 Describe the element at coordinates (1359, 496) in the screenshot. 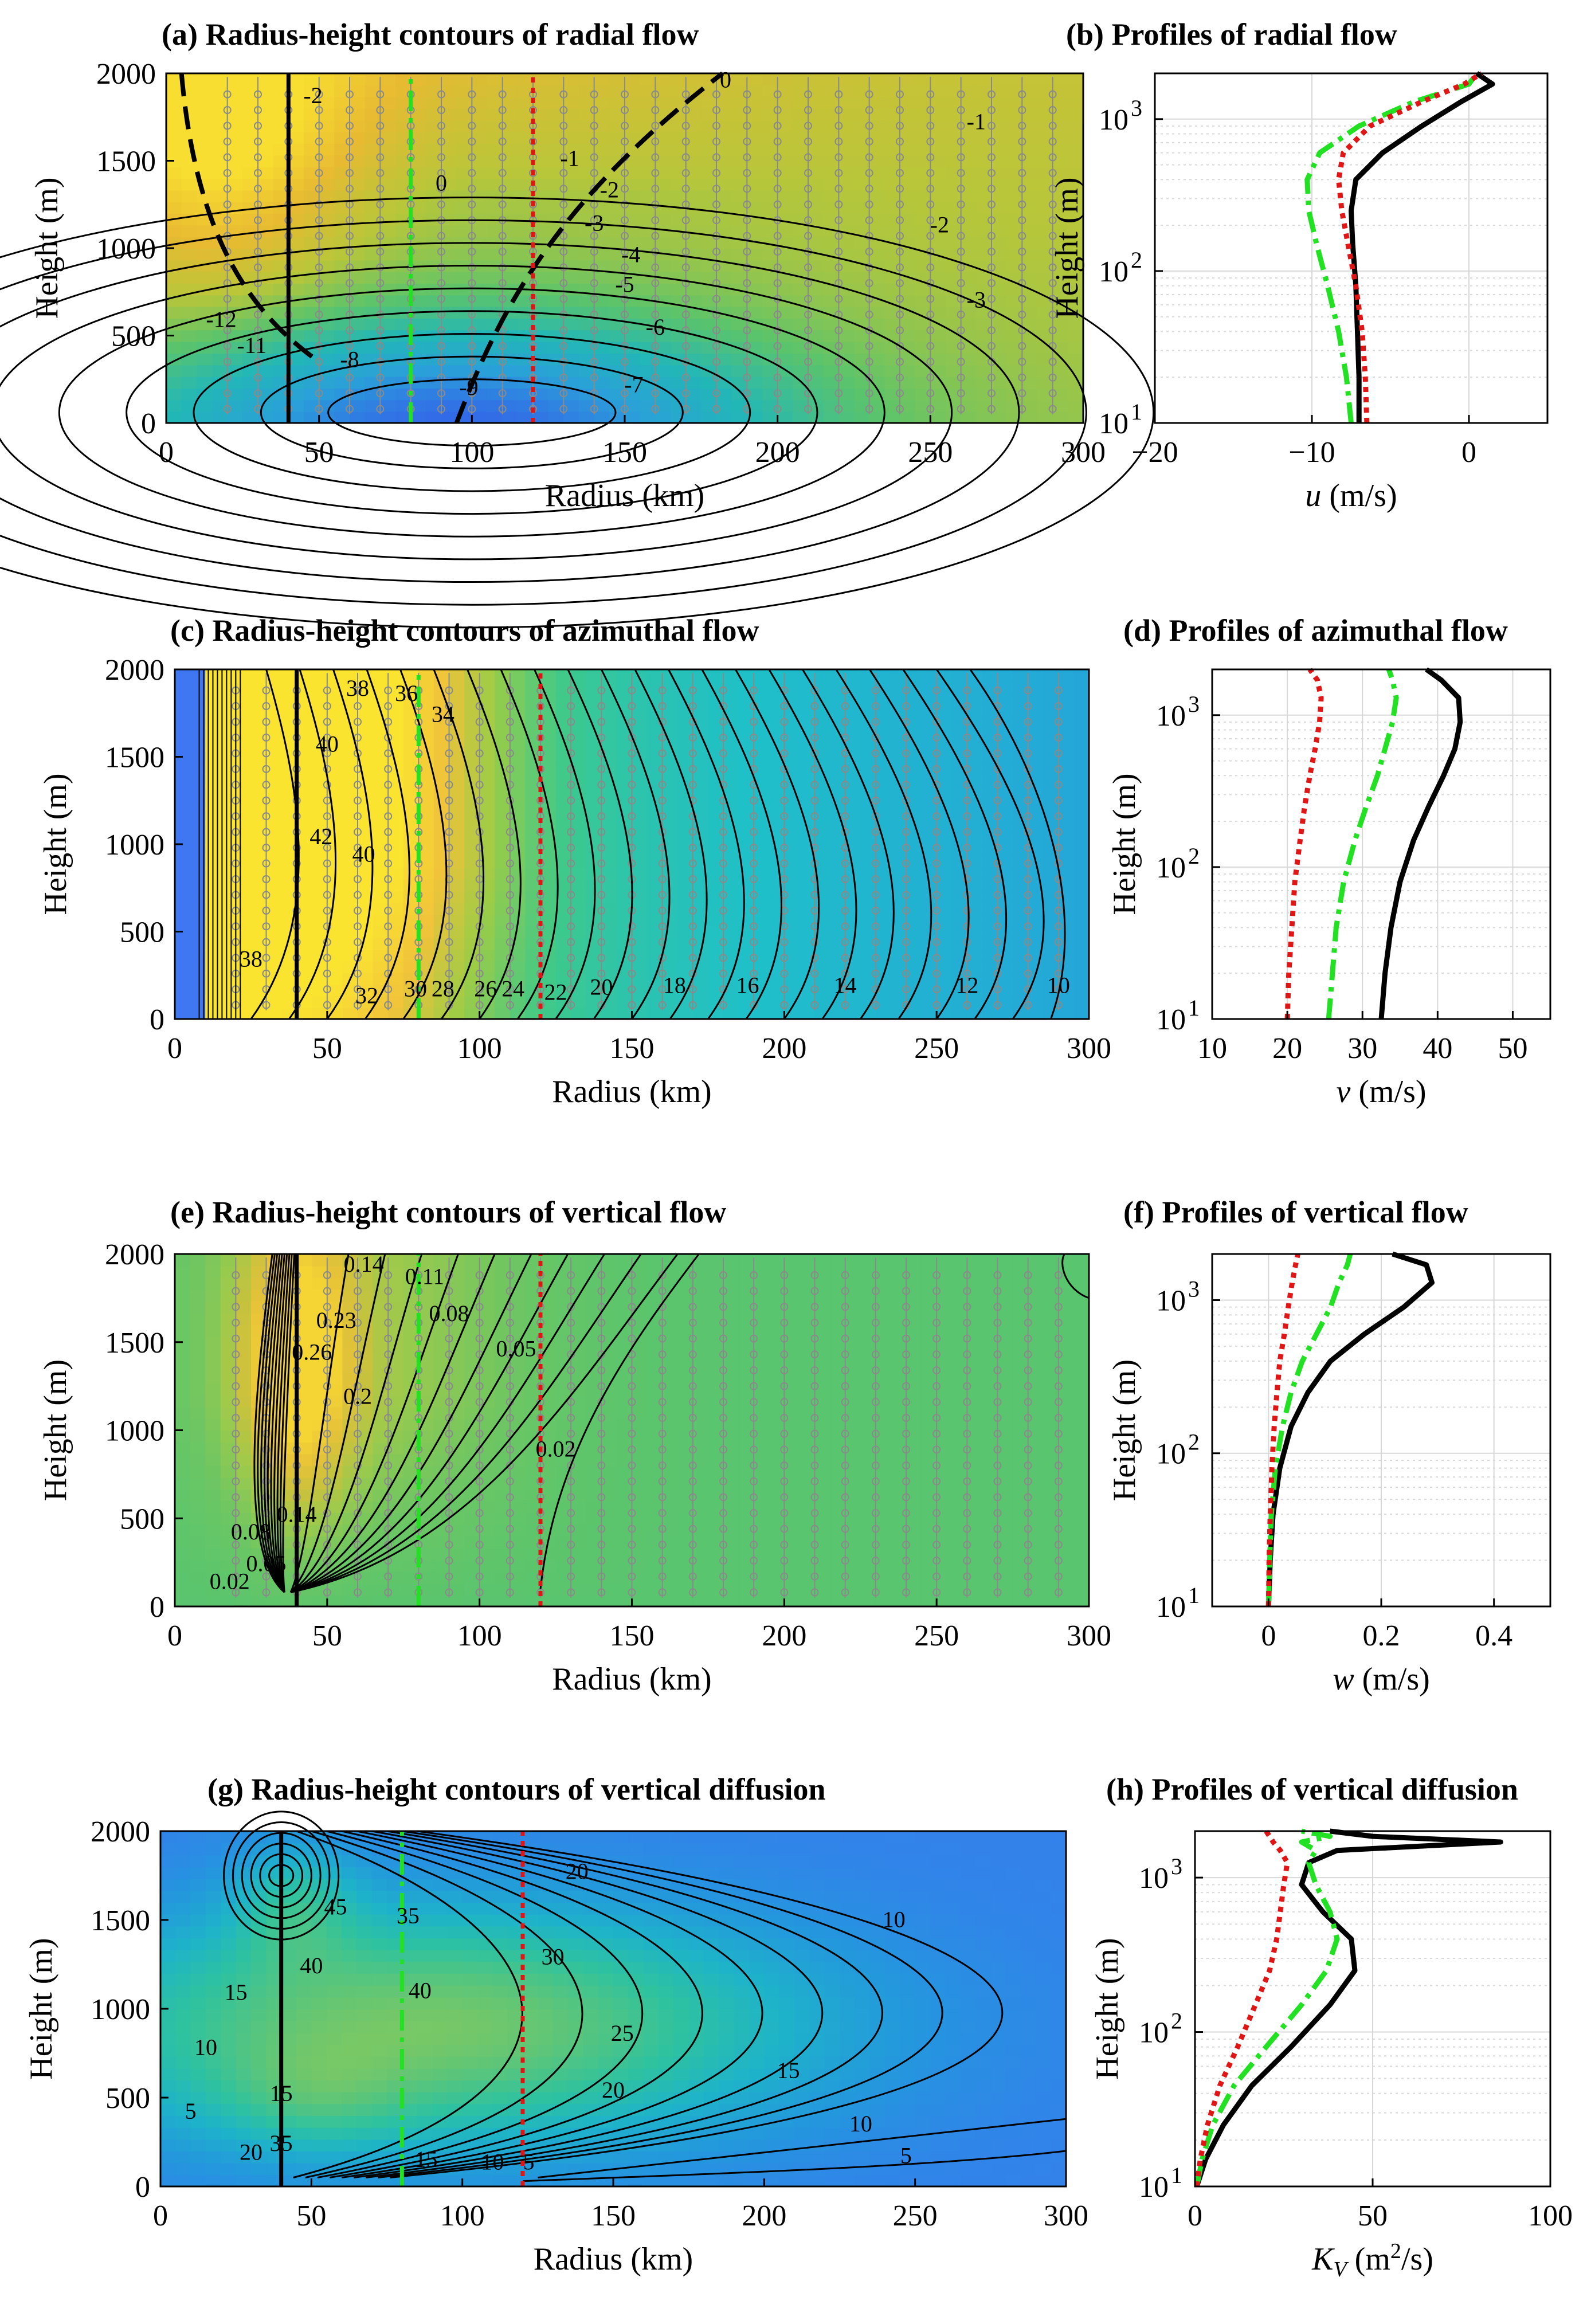

I see `xlabel-unit: (m/s)` at that location.